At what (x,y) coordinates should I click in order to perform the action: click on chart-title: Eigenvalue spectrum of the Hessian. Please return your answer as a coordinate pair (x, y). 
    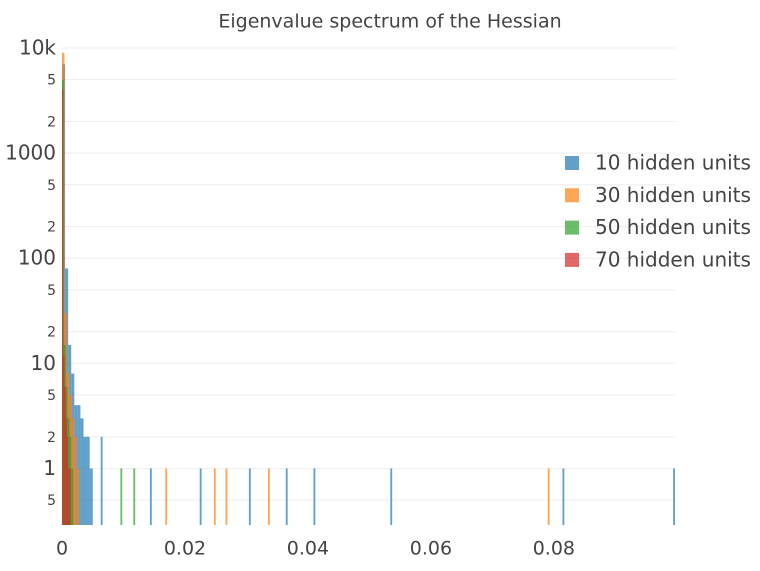
    Looking at the image, I should click on (389, 22).